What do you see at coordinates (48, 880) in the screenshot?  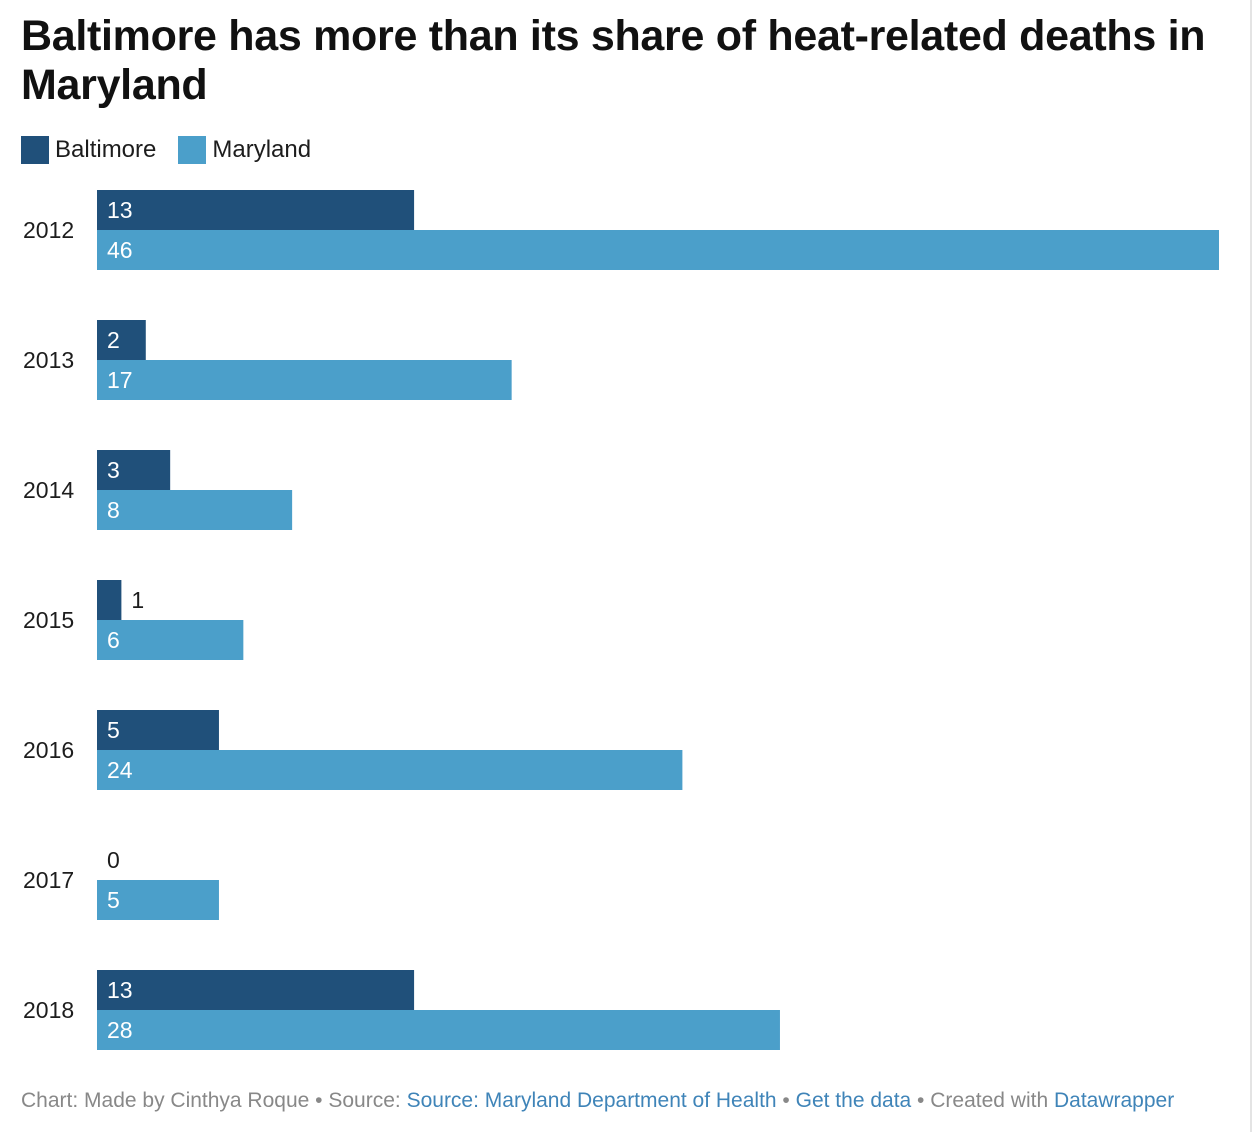 I see `category-label: 2017` at bounding box center [48, 880].